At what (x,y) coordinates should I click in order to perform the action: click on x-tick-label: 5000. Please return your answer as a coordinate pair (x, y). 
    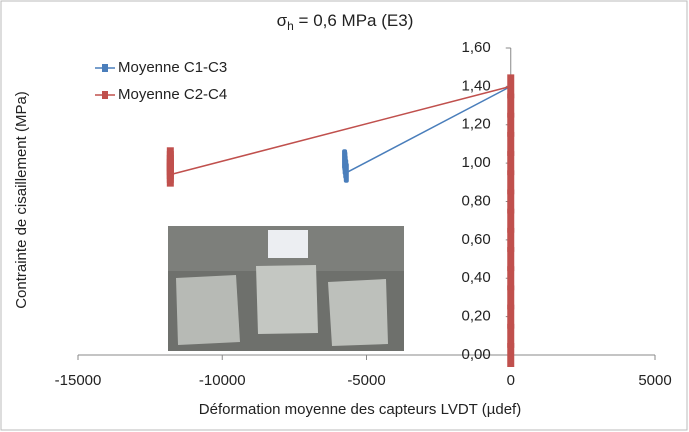
    Looking at the image, I should click on (654, 380).